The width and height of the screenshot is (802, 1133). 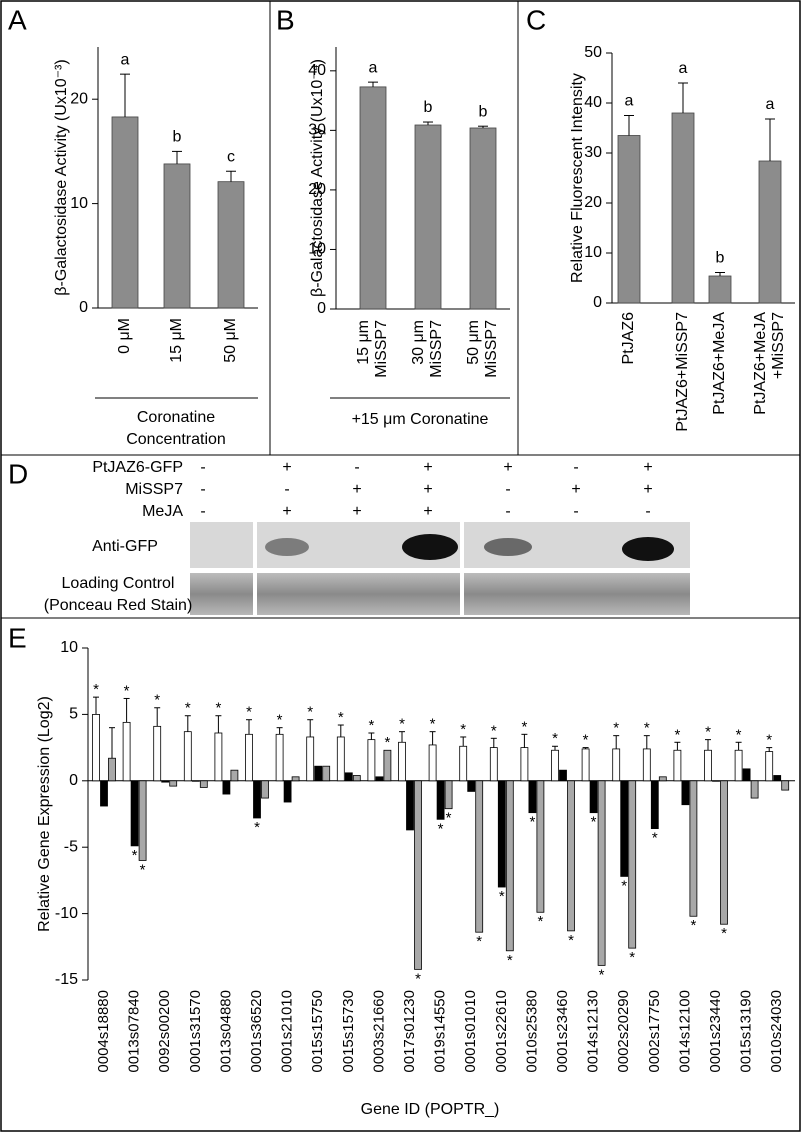 What do you see at coordinates (501, 1031) in the screenshot?
I see `x-tick-label: 0001s22610` at bounding box center [501, 1031].